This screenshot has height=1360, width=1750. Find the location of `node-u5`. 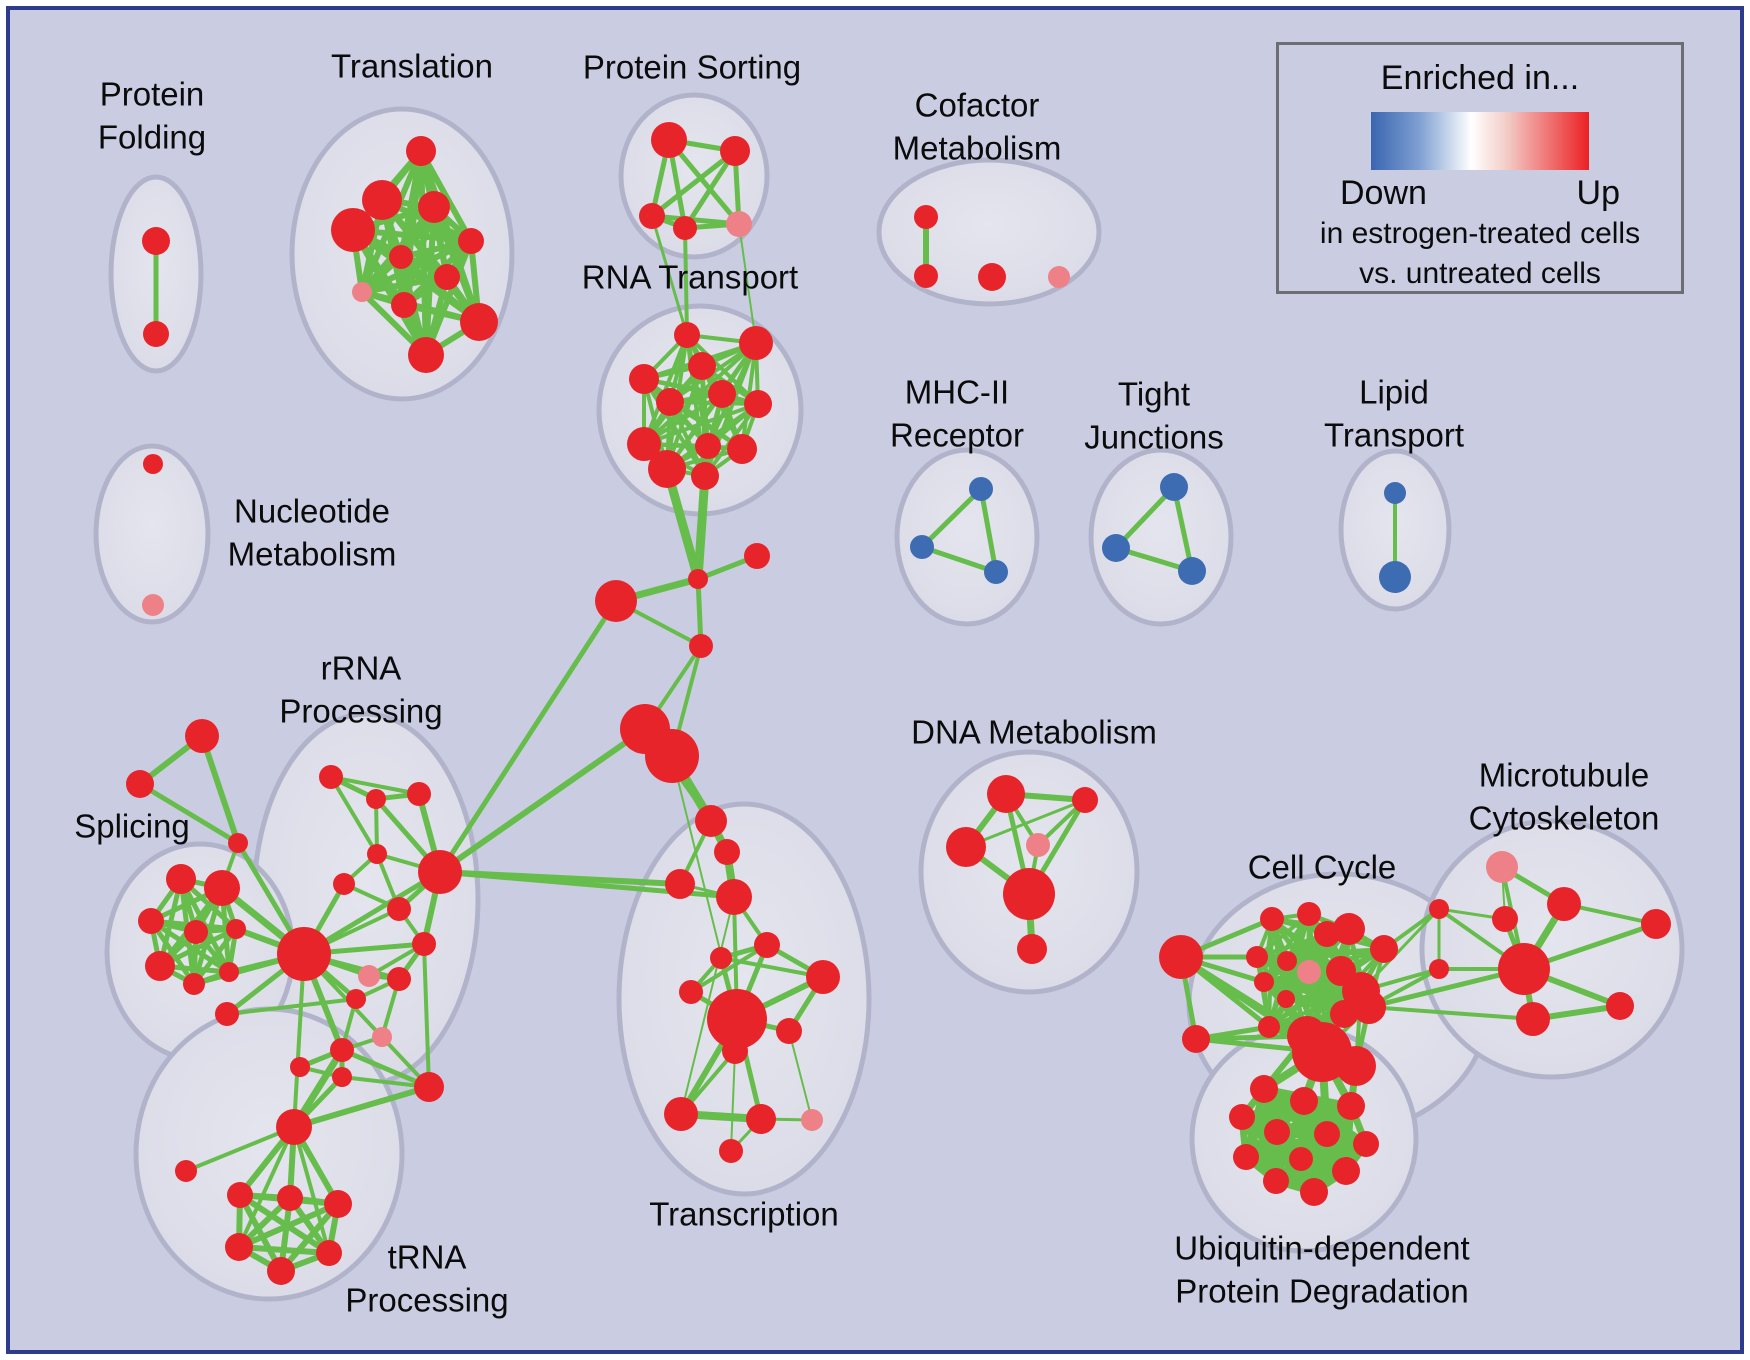

node-u5 is located at coordinates (1277, 1132).